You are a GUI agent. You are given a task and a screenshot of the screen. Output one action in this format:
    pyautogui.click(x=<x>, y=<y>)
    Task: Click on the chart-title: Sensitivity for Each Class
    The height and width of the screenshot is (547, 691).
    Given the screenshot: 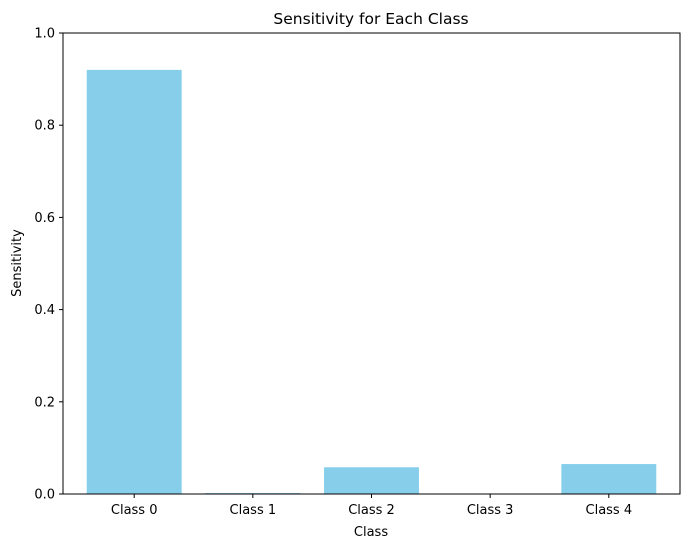 What is the action you would take?
    pyautogui.click(x=370, y=19)
    